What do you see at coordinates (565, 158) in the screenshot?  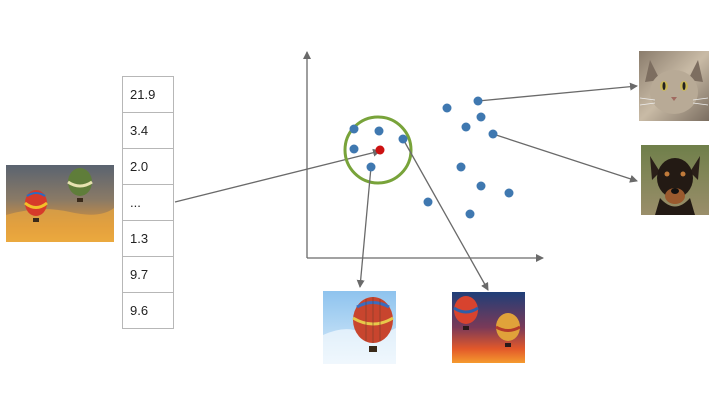 I see `dog-arrow` at bounding box center [565, 158].